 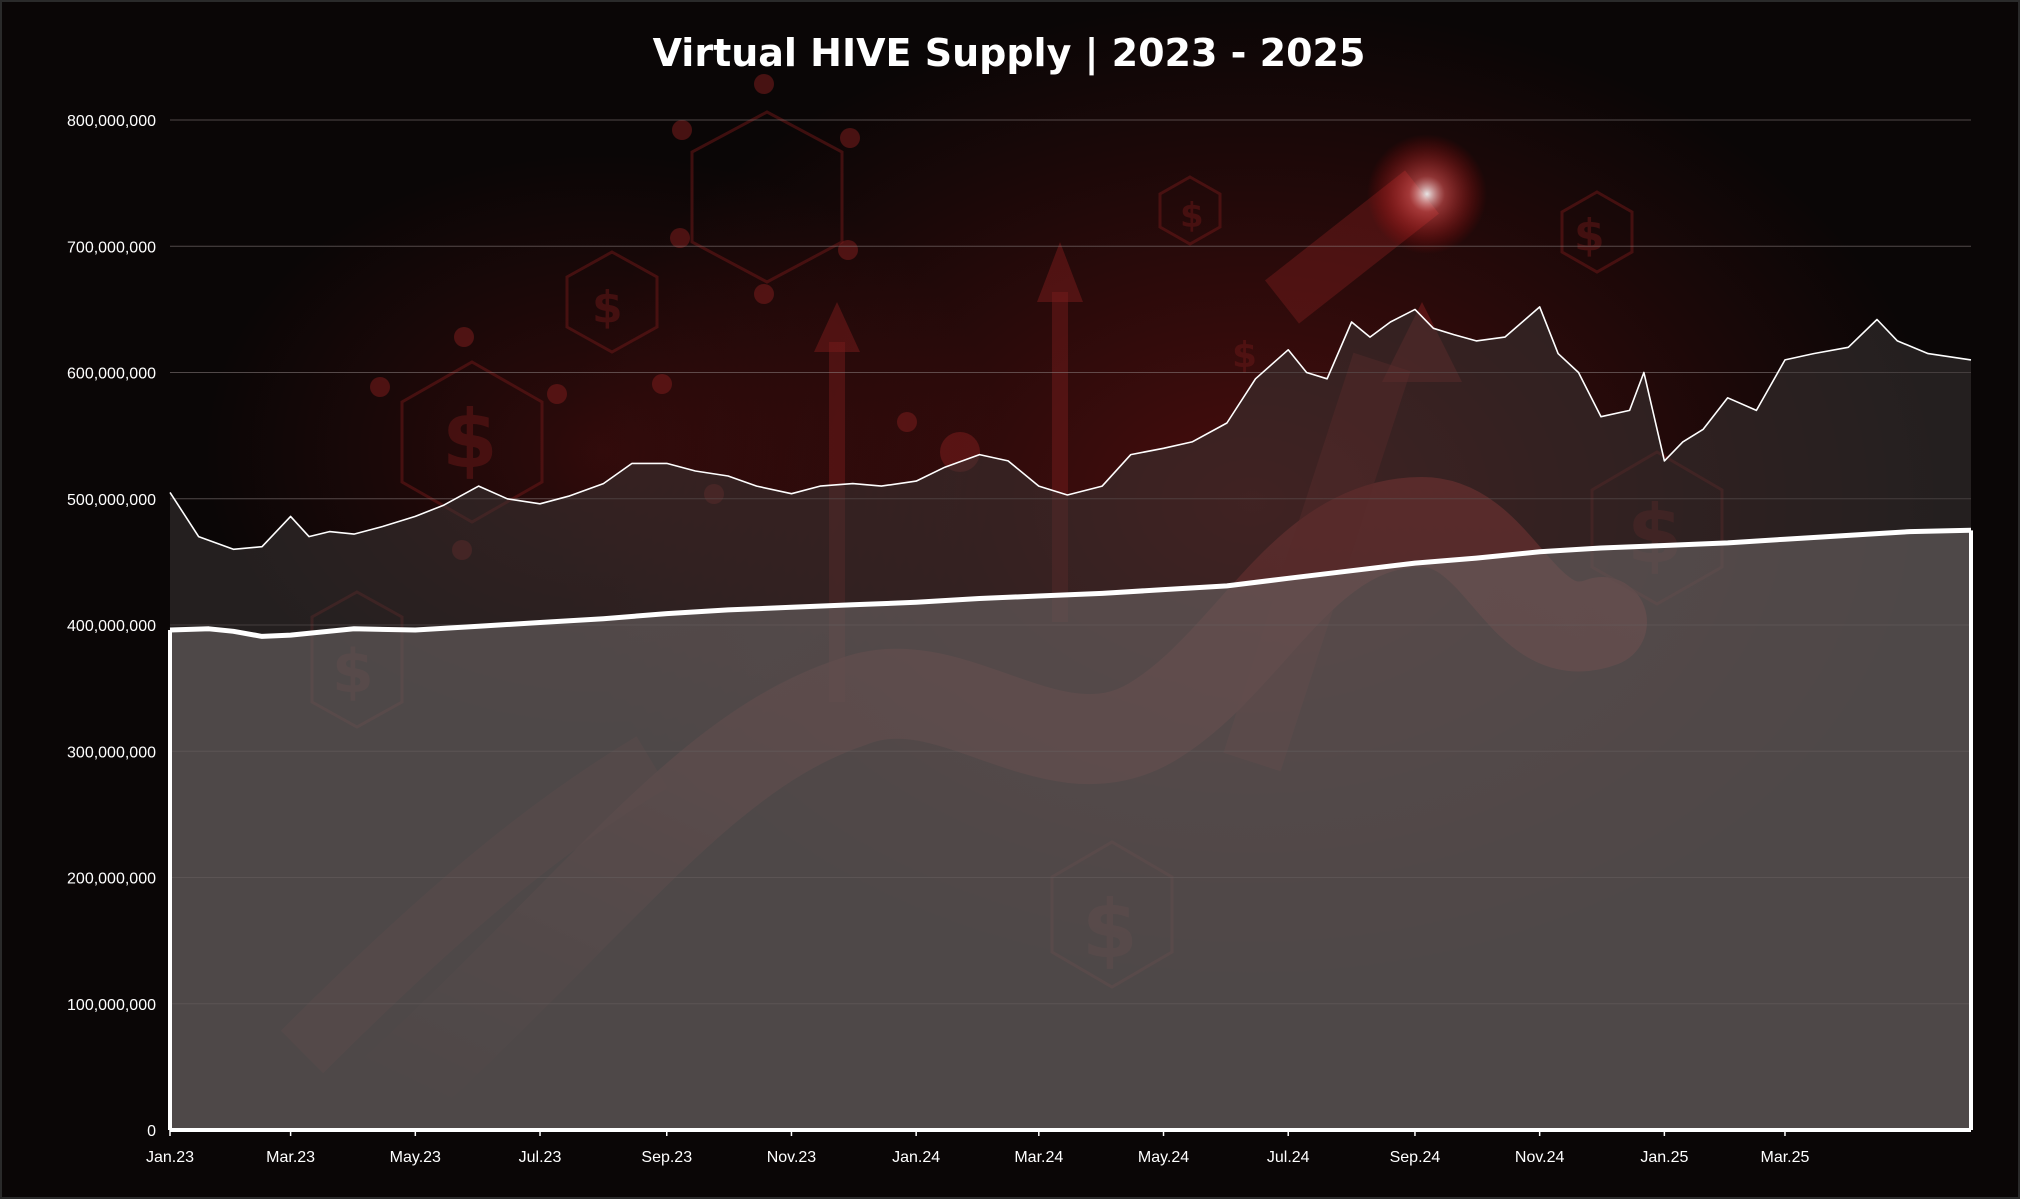 What do you see at coordinates (111, 752) in the screenshot?
I see `y-tick-label: 300,000,000` at bounding box center [111, 752].